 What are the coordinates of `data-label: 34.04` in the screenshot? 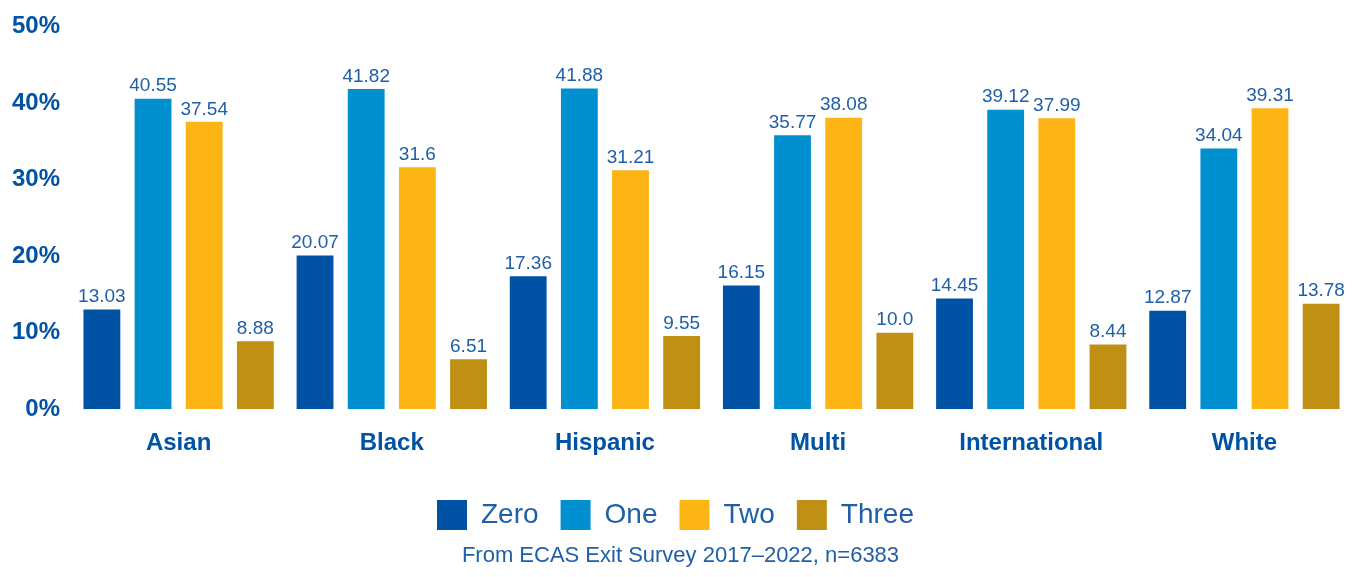 It's located at (1219, 135).